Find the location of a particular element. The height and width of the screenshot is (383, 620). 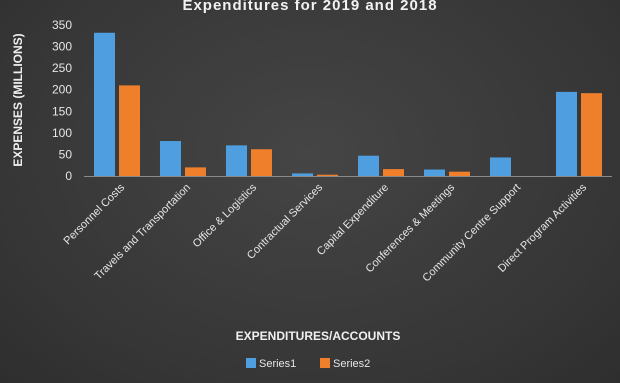

chart-title: Expenditures for 2019 and 2018 is located at coordinates (309, 7).